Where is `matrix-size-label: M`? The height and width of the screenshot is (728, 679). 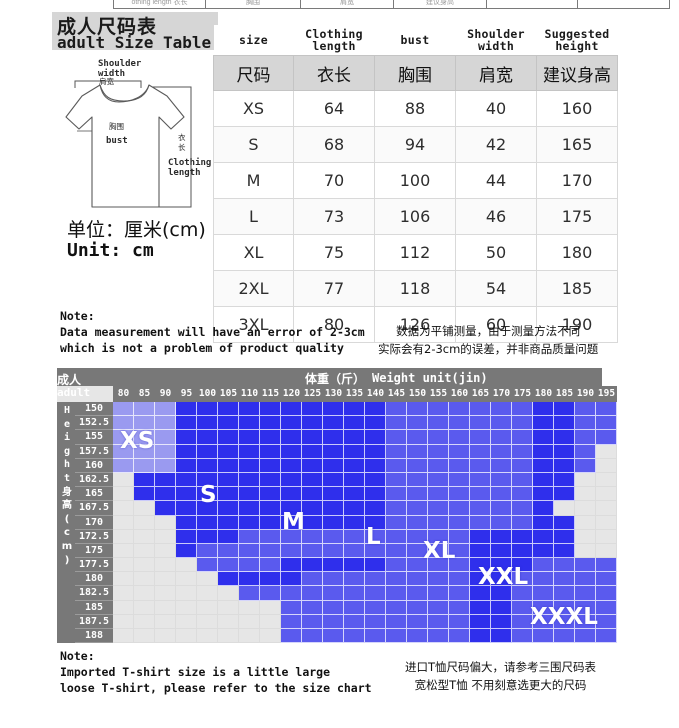 matrix-size-label: M is located at coordinates (293, 522).